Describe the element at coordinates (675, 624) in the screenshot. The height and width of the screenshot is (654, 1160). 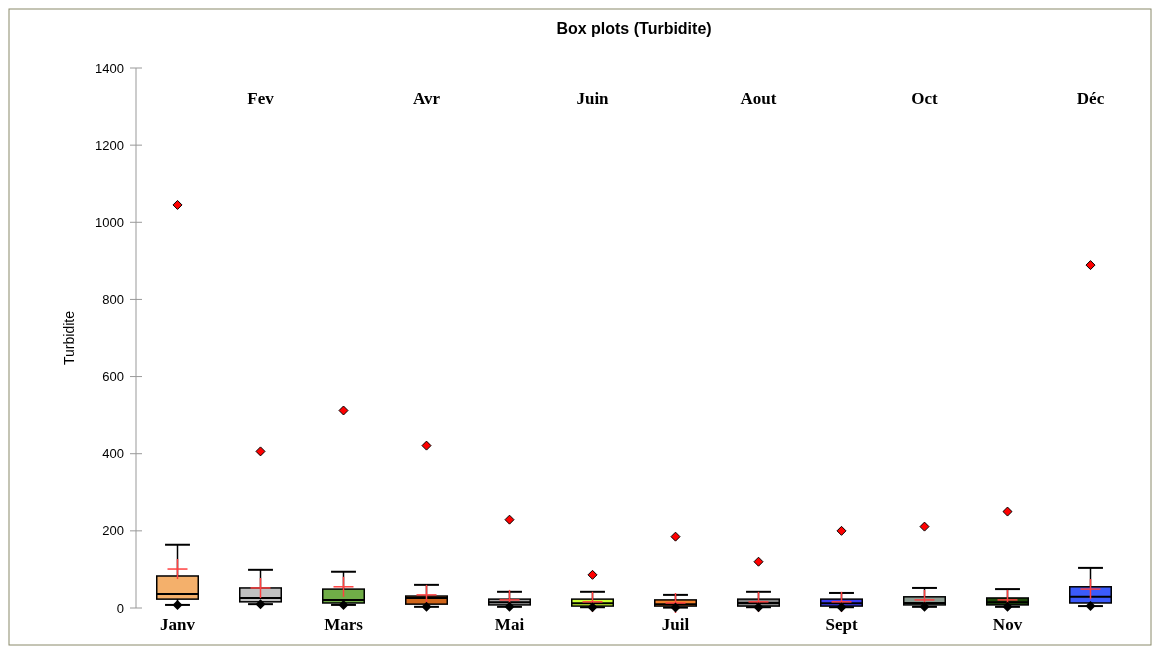
I see `x-tick-label: Juil` at that location.